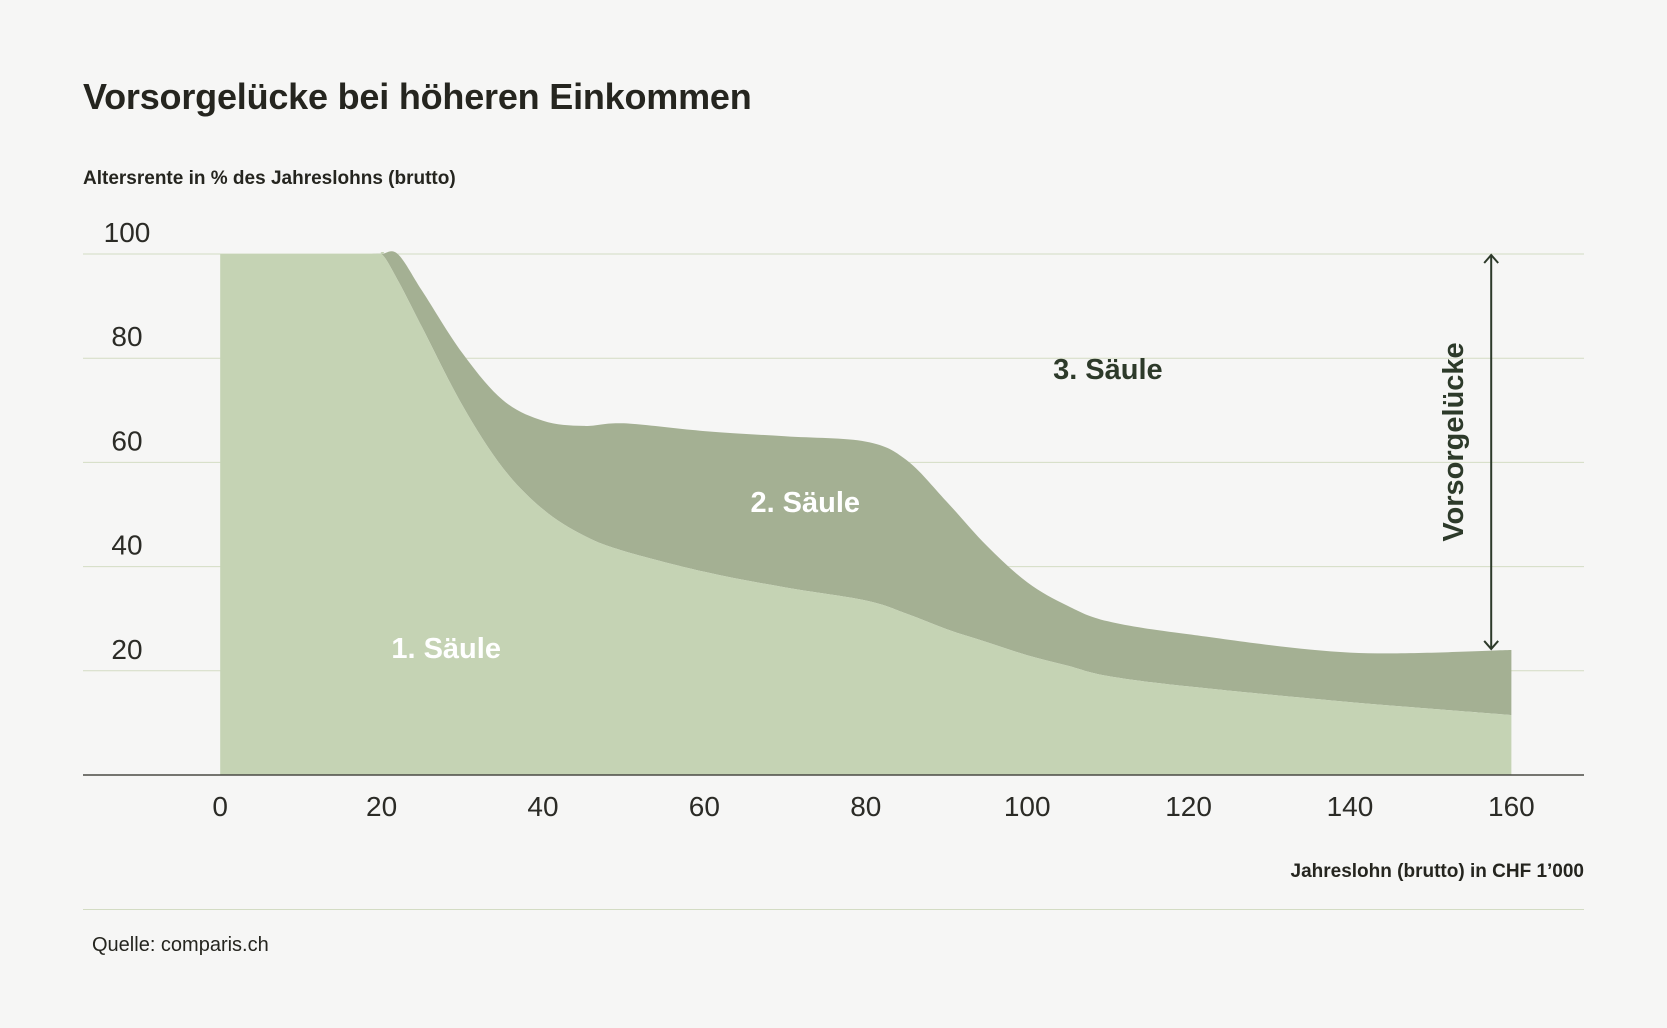  What do you see at coordinates (417, 96) in the screenshot?
I see `chart-title: Vorsorgelücke bei höheren Einkommen` at bounding box center [417, 96].